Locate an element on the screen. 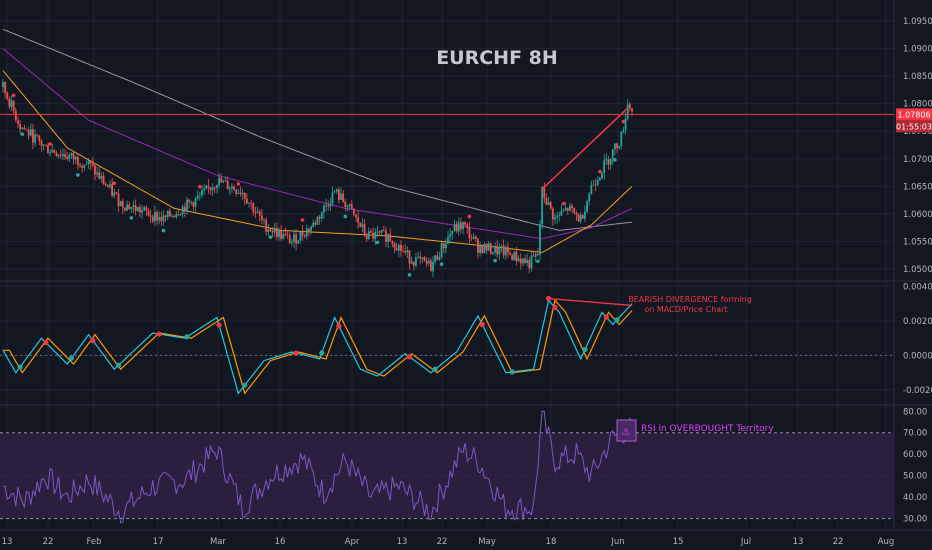 The image size is (932, 550). countdown-tag is located at coordinates (914, 126).